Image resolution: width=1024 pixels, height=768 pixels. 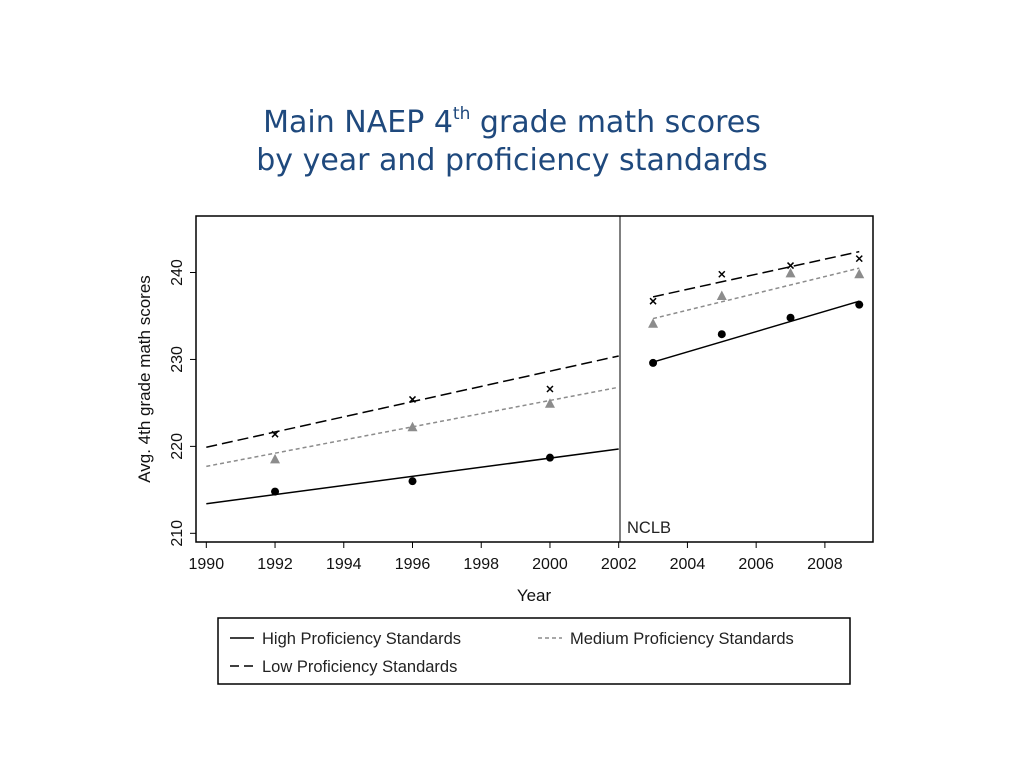 I want to click on low-proficiency-standards-point-1992, so click(x=275, y=434).